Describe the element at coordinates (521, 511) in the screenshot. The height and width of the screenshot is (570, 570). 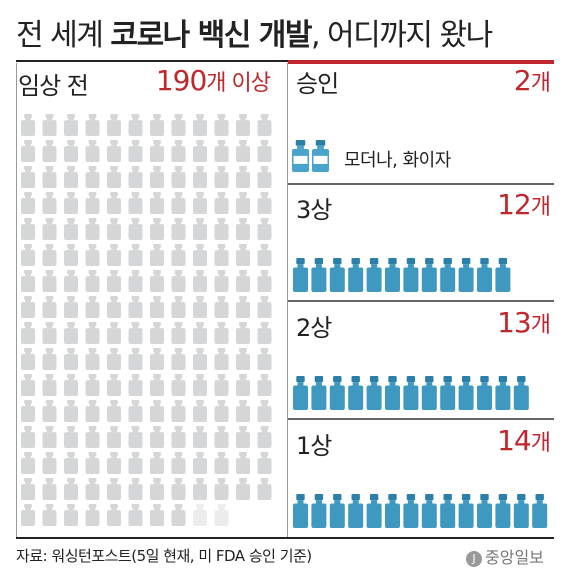
I see `phase-vial-1상-13` at that location.